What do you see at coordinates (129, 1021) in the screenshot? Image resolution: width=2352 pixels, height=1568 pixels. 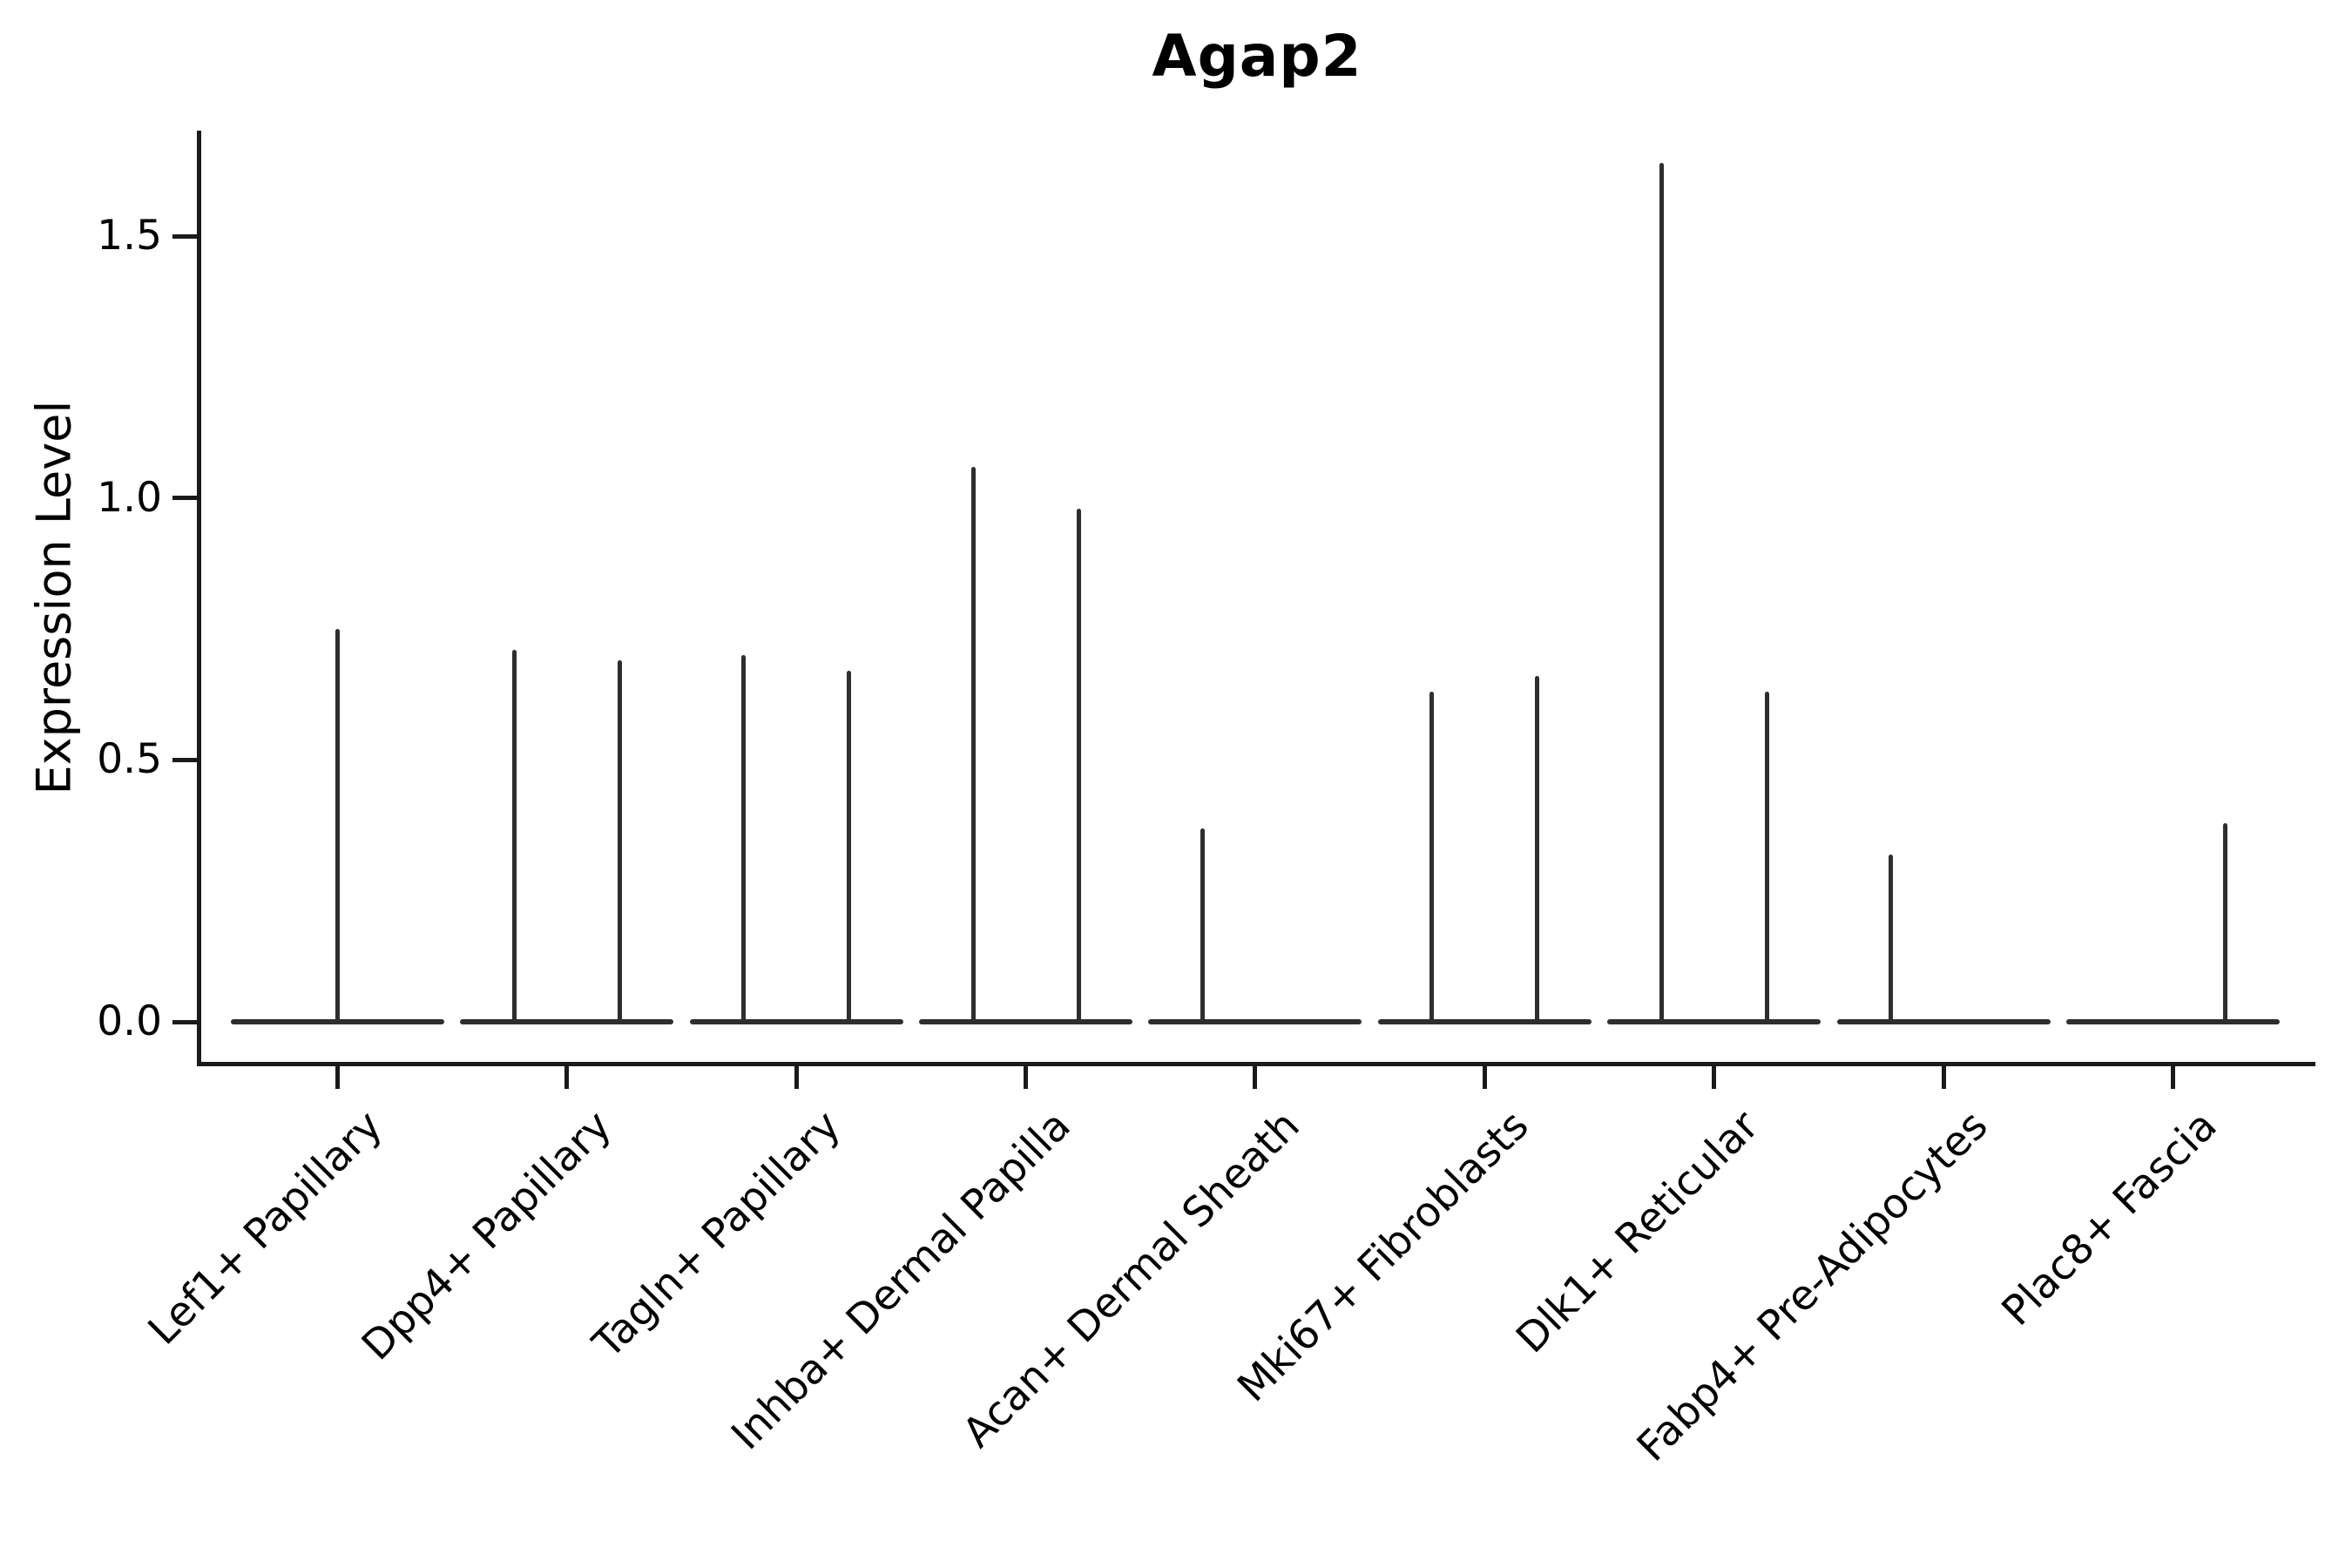 I see `y-tick-label: 0.0` at bounding box center [129, 1021].